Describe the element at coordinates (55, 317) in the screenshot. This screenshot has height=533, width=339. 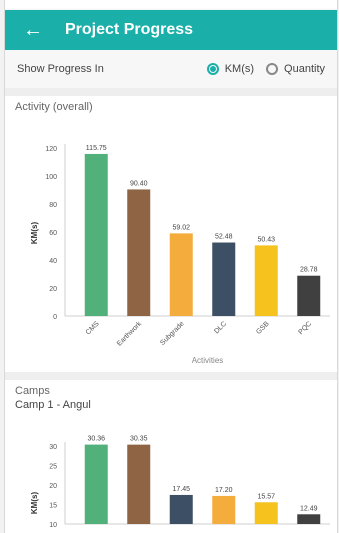
I see `y-tick-label: 0` at that location.